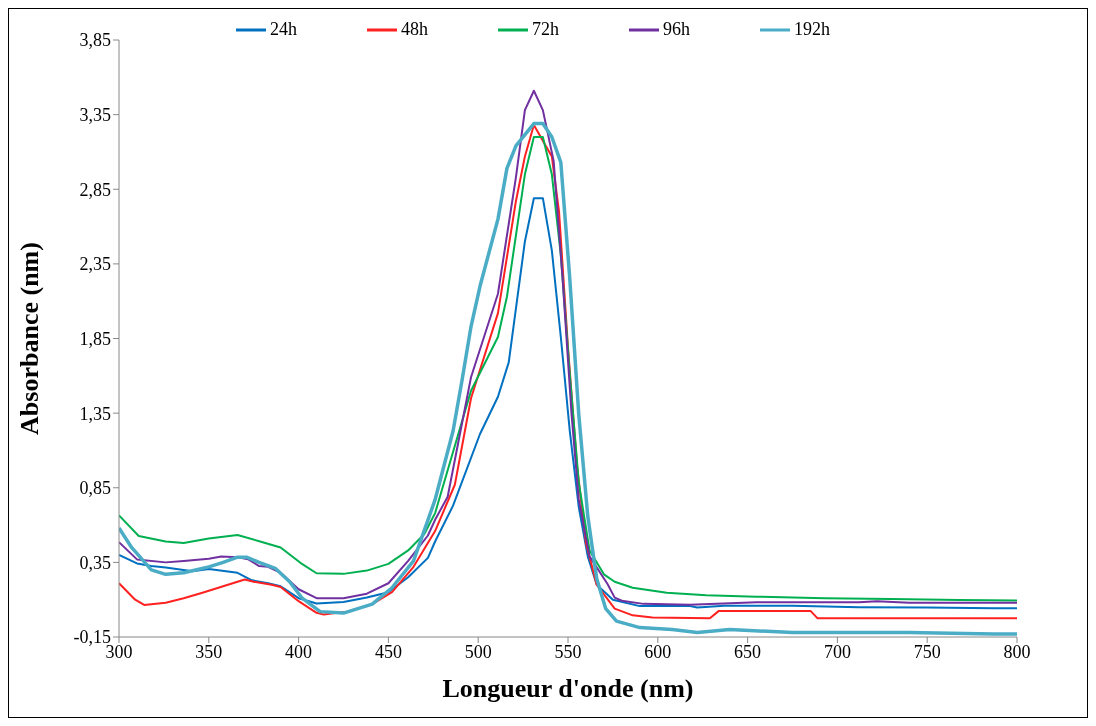 The width and height of the screenshot is (1096, 726). I want to click on y-tick-label: 2,35, so click(95, 264).